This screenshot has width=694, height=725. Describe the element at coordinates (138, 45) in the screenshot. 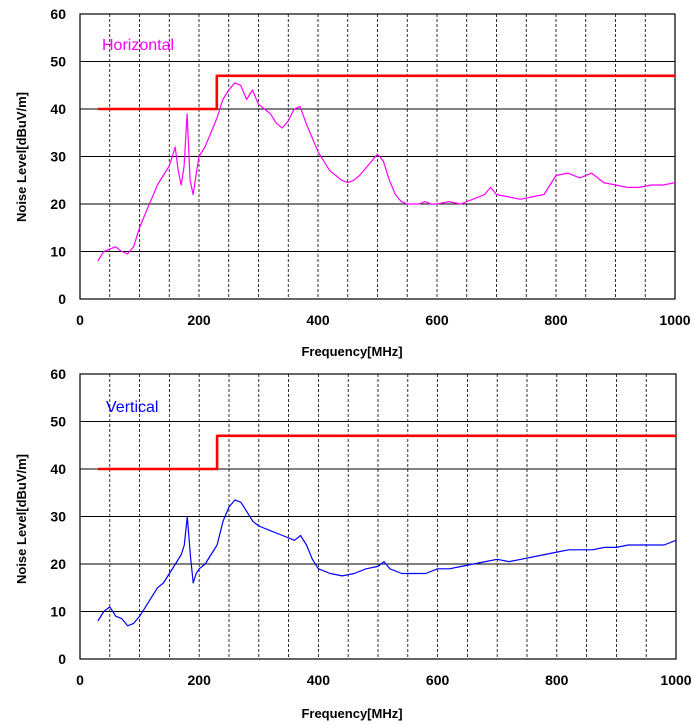

I see `series-annotation: Horizontal` at that location.